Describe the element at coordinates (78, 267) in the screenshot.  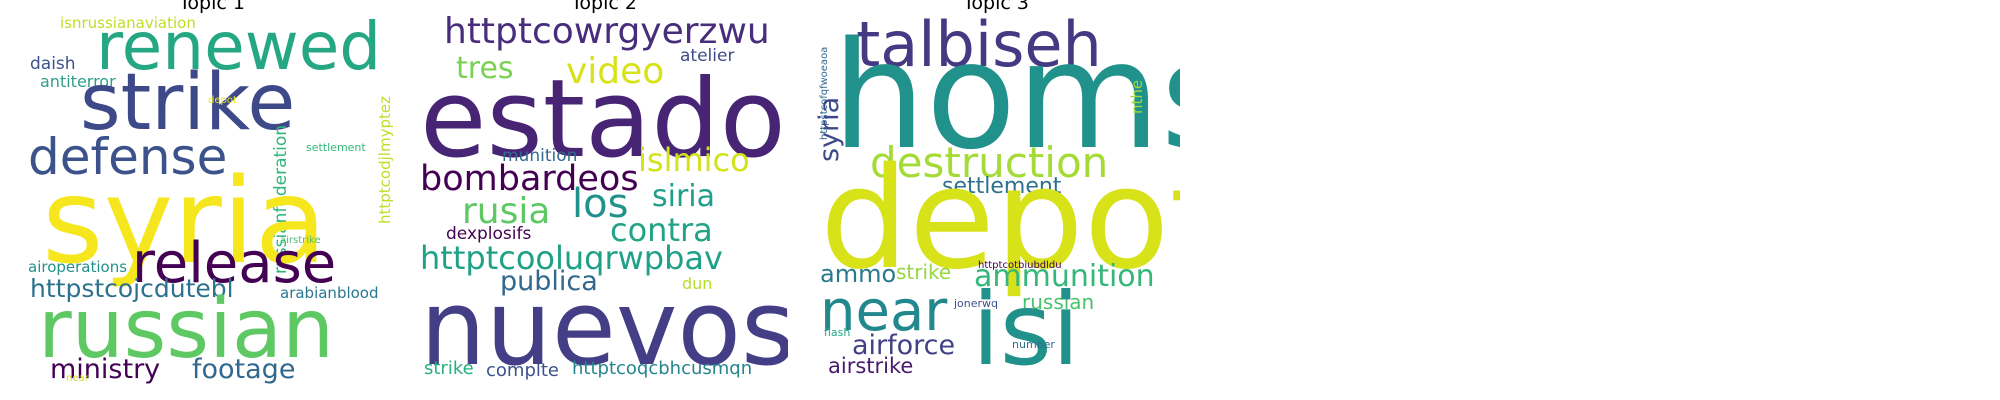
I see `cloud-word: airoperations` at that location.